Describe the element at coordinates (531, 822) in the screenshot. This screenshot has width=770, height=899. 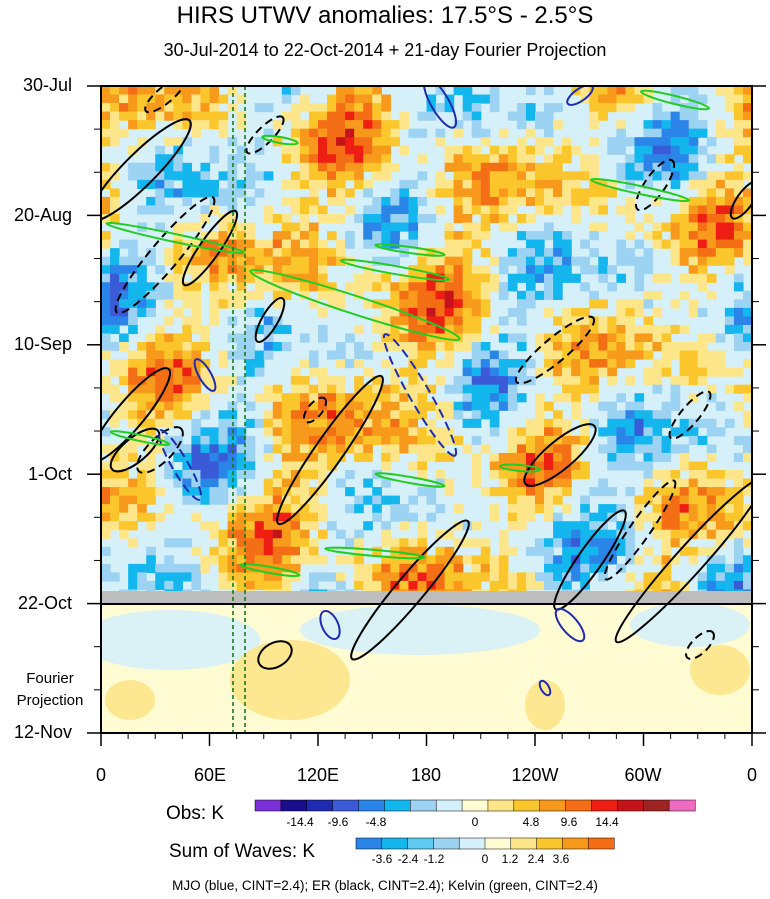
I see `obs-tick-label: 4.8` at that location.